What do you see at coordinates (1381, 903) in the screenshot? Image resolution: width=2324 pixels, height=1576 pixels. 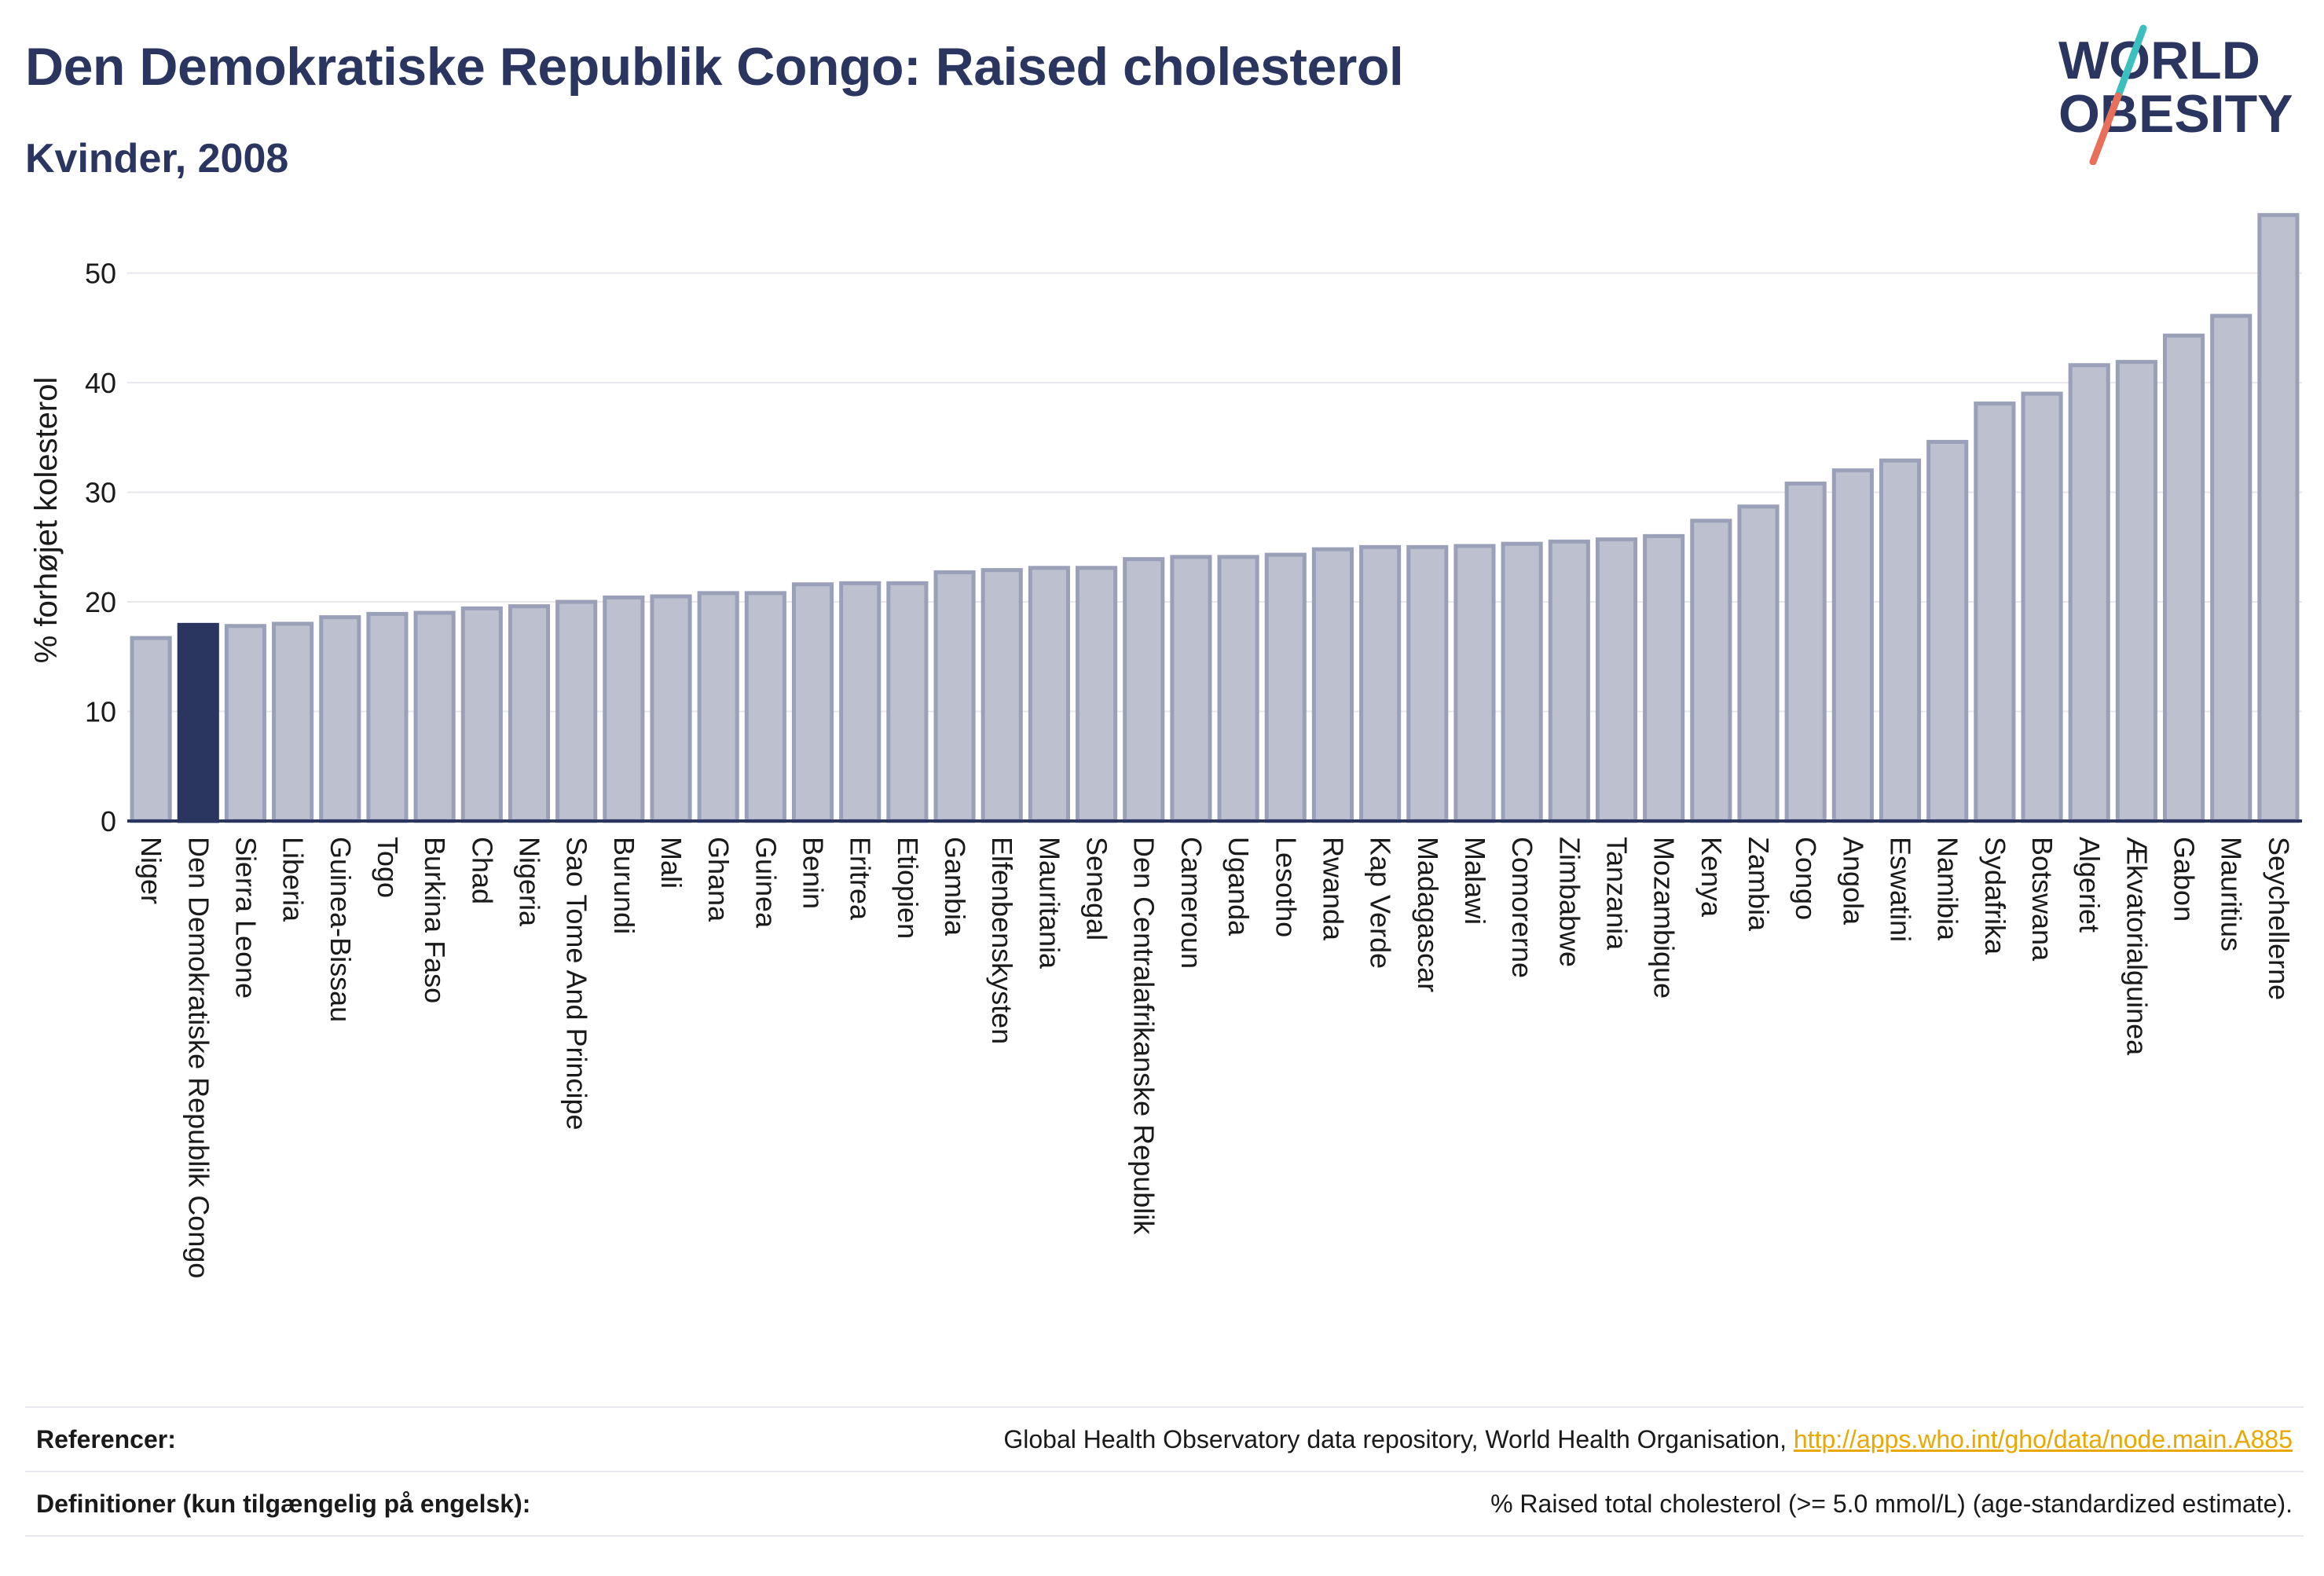 I see `x-tick-label: Kap Verde` at bounding box center [1381, 903].